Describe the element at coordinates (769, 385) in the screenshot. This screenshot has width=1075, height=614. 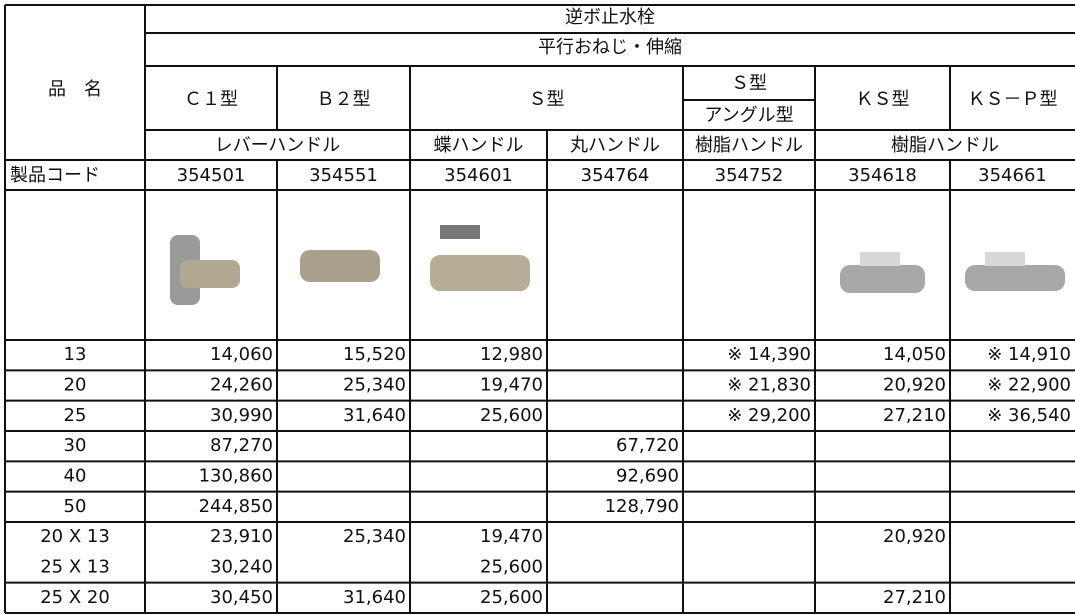
I see `price: ※ 21,830` at that location.